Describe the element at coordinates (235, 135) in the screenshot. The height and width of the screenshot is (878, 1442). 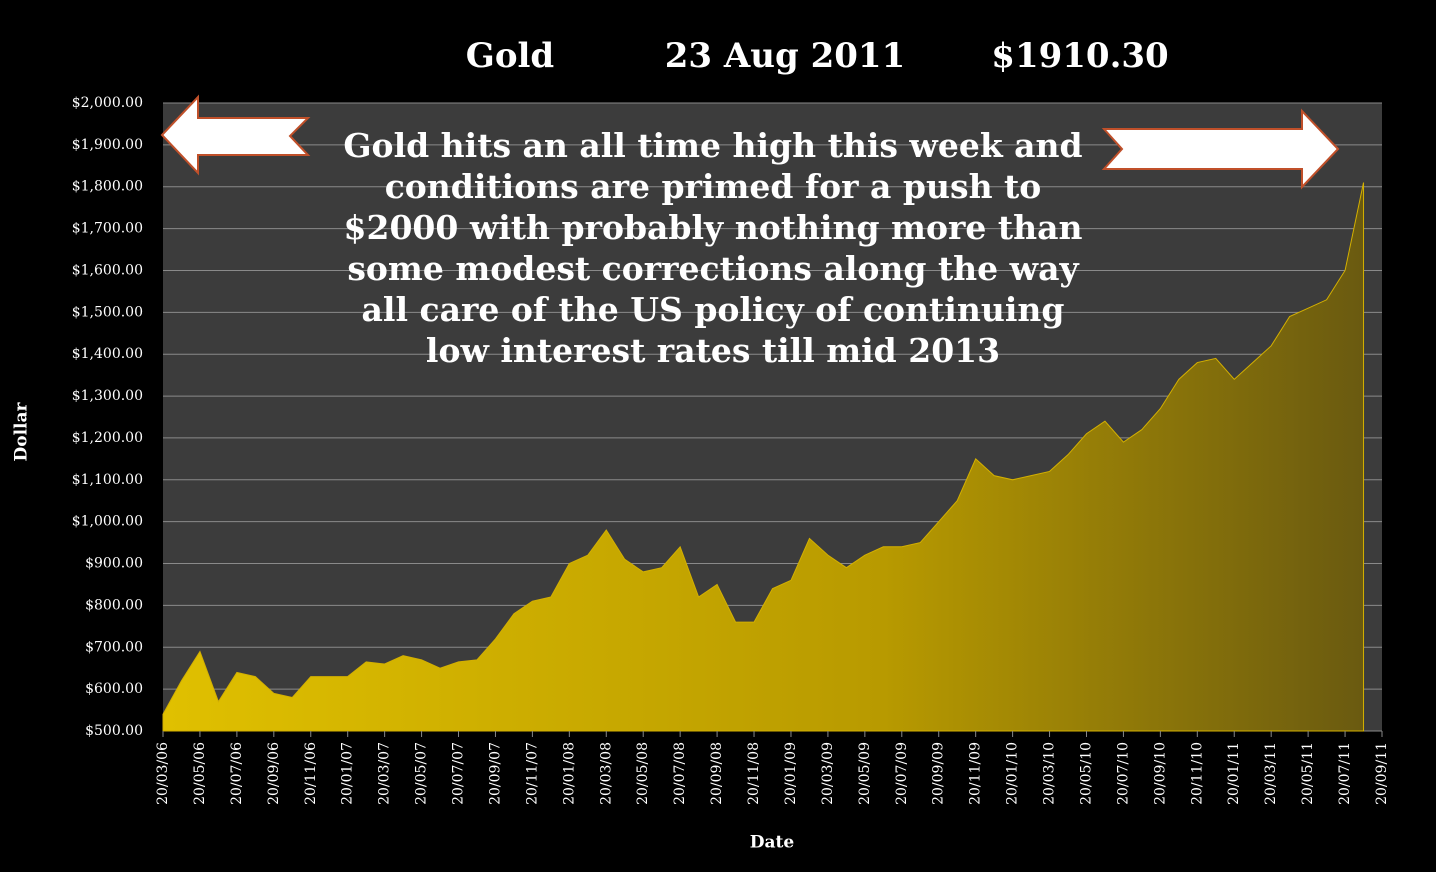
I see `arrow-left` at that location.